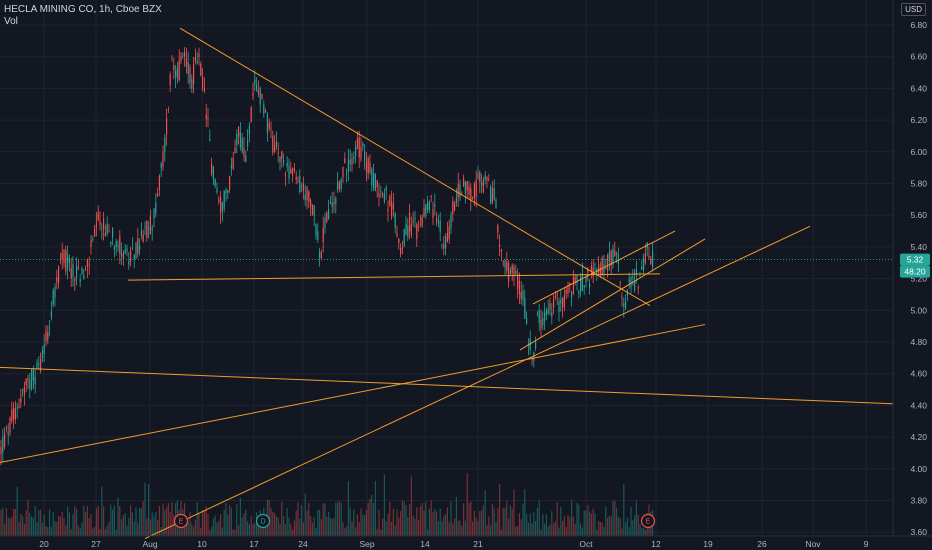 This screenshot has height=550, width=932. Describe the element at coordinates (913, 9) in the screenshot. I see `currency-button: USD` at that location.